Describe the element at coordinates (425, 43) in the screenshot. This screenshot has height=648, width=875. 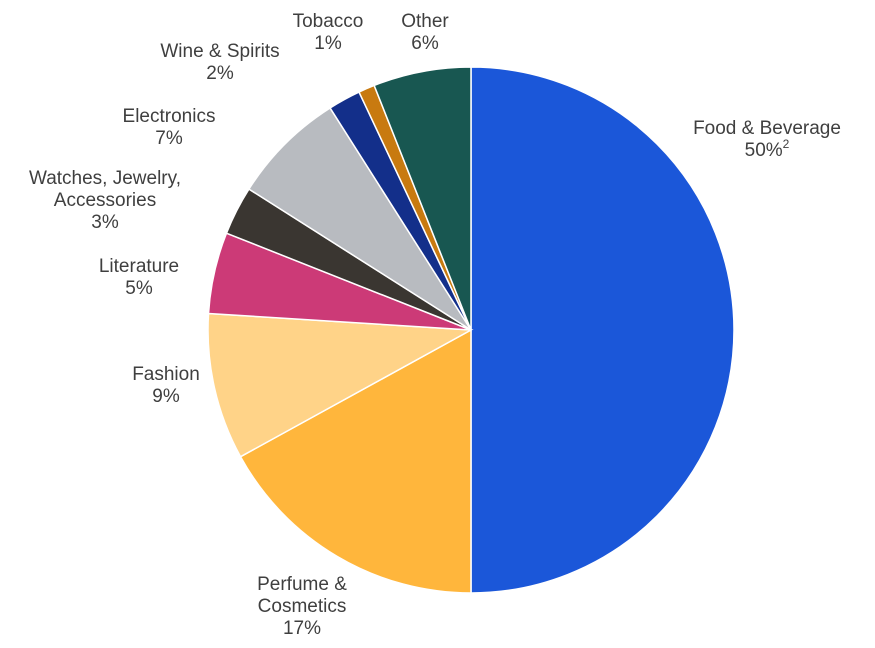
I see `slice-value-label: 6%` at that location.